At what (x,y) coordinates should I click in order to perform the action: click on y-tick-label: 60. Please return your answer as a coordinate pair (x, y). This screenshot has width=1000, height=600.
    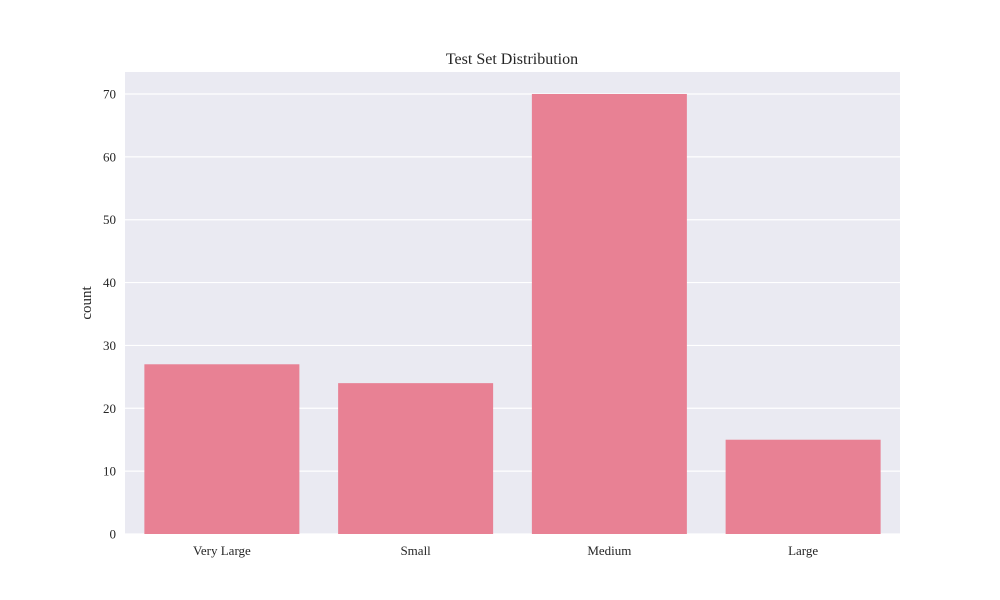
    Looking at the image, I should click on (109, 156).